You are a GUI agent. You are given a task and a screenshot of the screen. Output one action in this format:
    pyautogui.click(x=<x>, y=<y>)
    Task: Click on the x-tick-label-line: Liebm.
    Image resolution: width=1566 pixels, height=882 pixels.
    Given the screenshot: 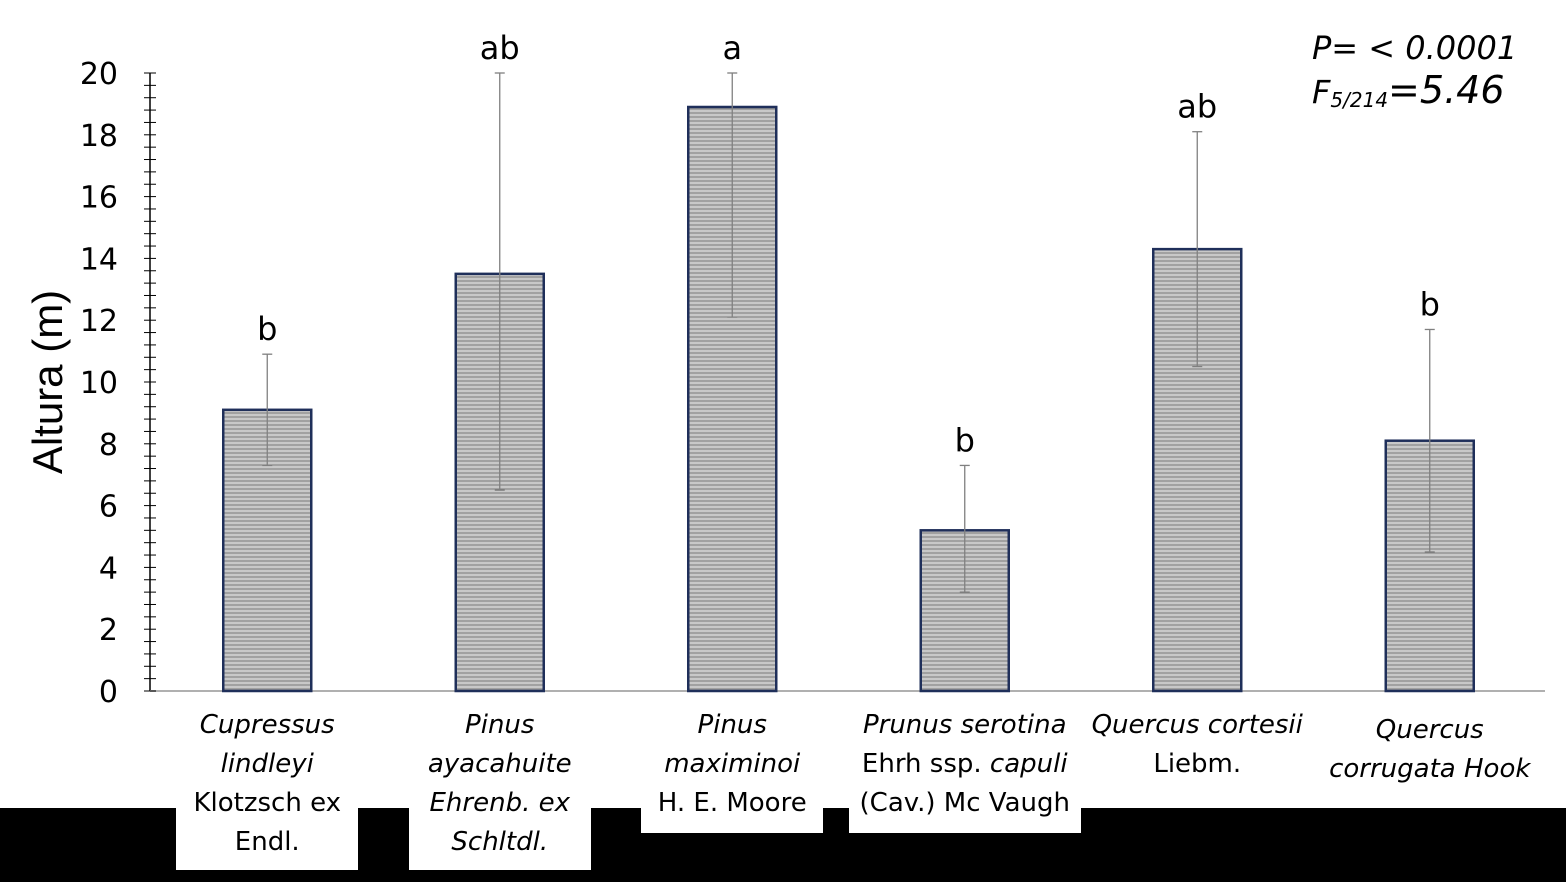 What is the action you would take?
    pyautogui.click(x=1197, y=764)
    